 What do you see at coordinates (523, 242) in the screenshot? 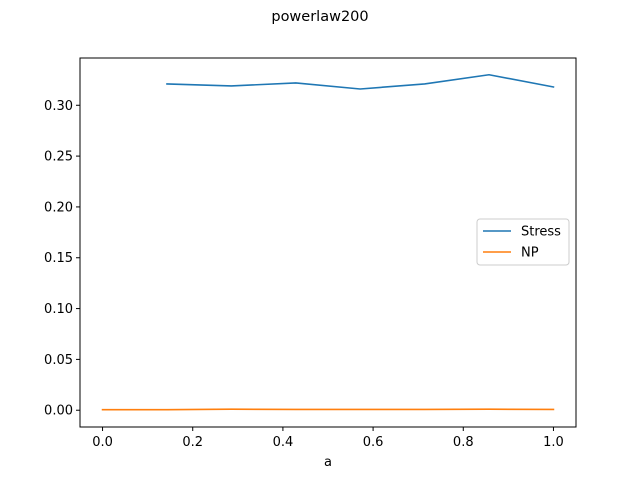
I see `legend: Stress NP` at bounding box center [523, 242].